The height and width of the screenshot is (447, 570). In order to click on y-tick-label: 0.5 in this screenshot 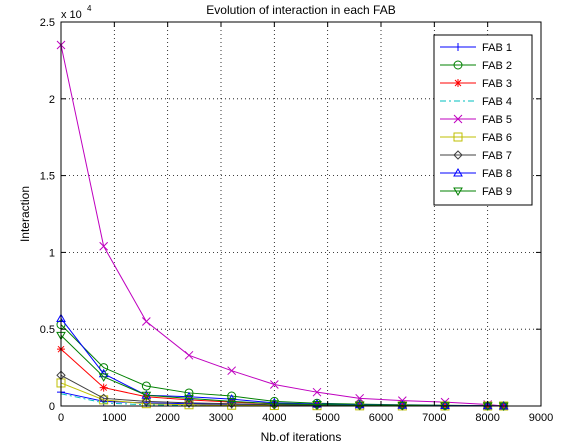, I will do `click(47, 330)`.